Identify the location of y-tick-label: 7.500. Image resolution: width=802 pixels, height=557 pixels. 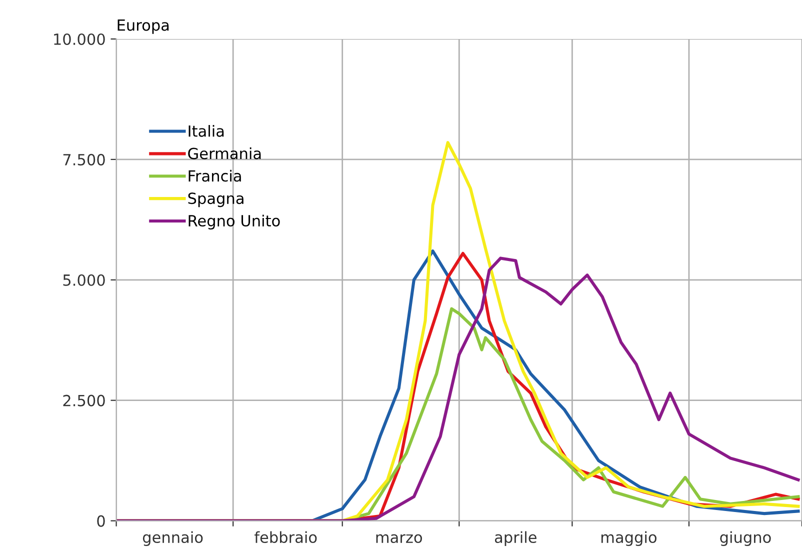
(84, 160).